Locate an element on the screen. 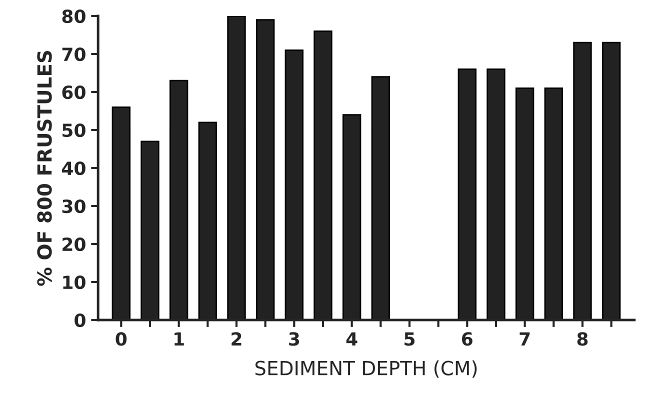  x-tick-label: 0 is located at coordinates (121, 339).